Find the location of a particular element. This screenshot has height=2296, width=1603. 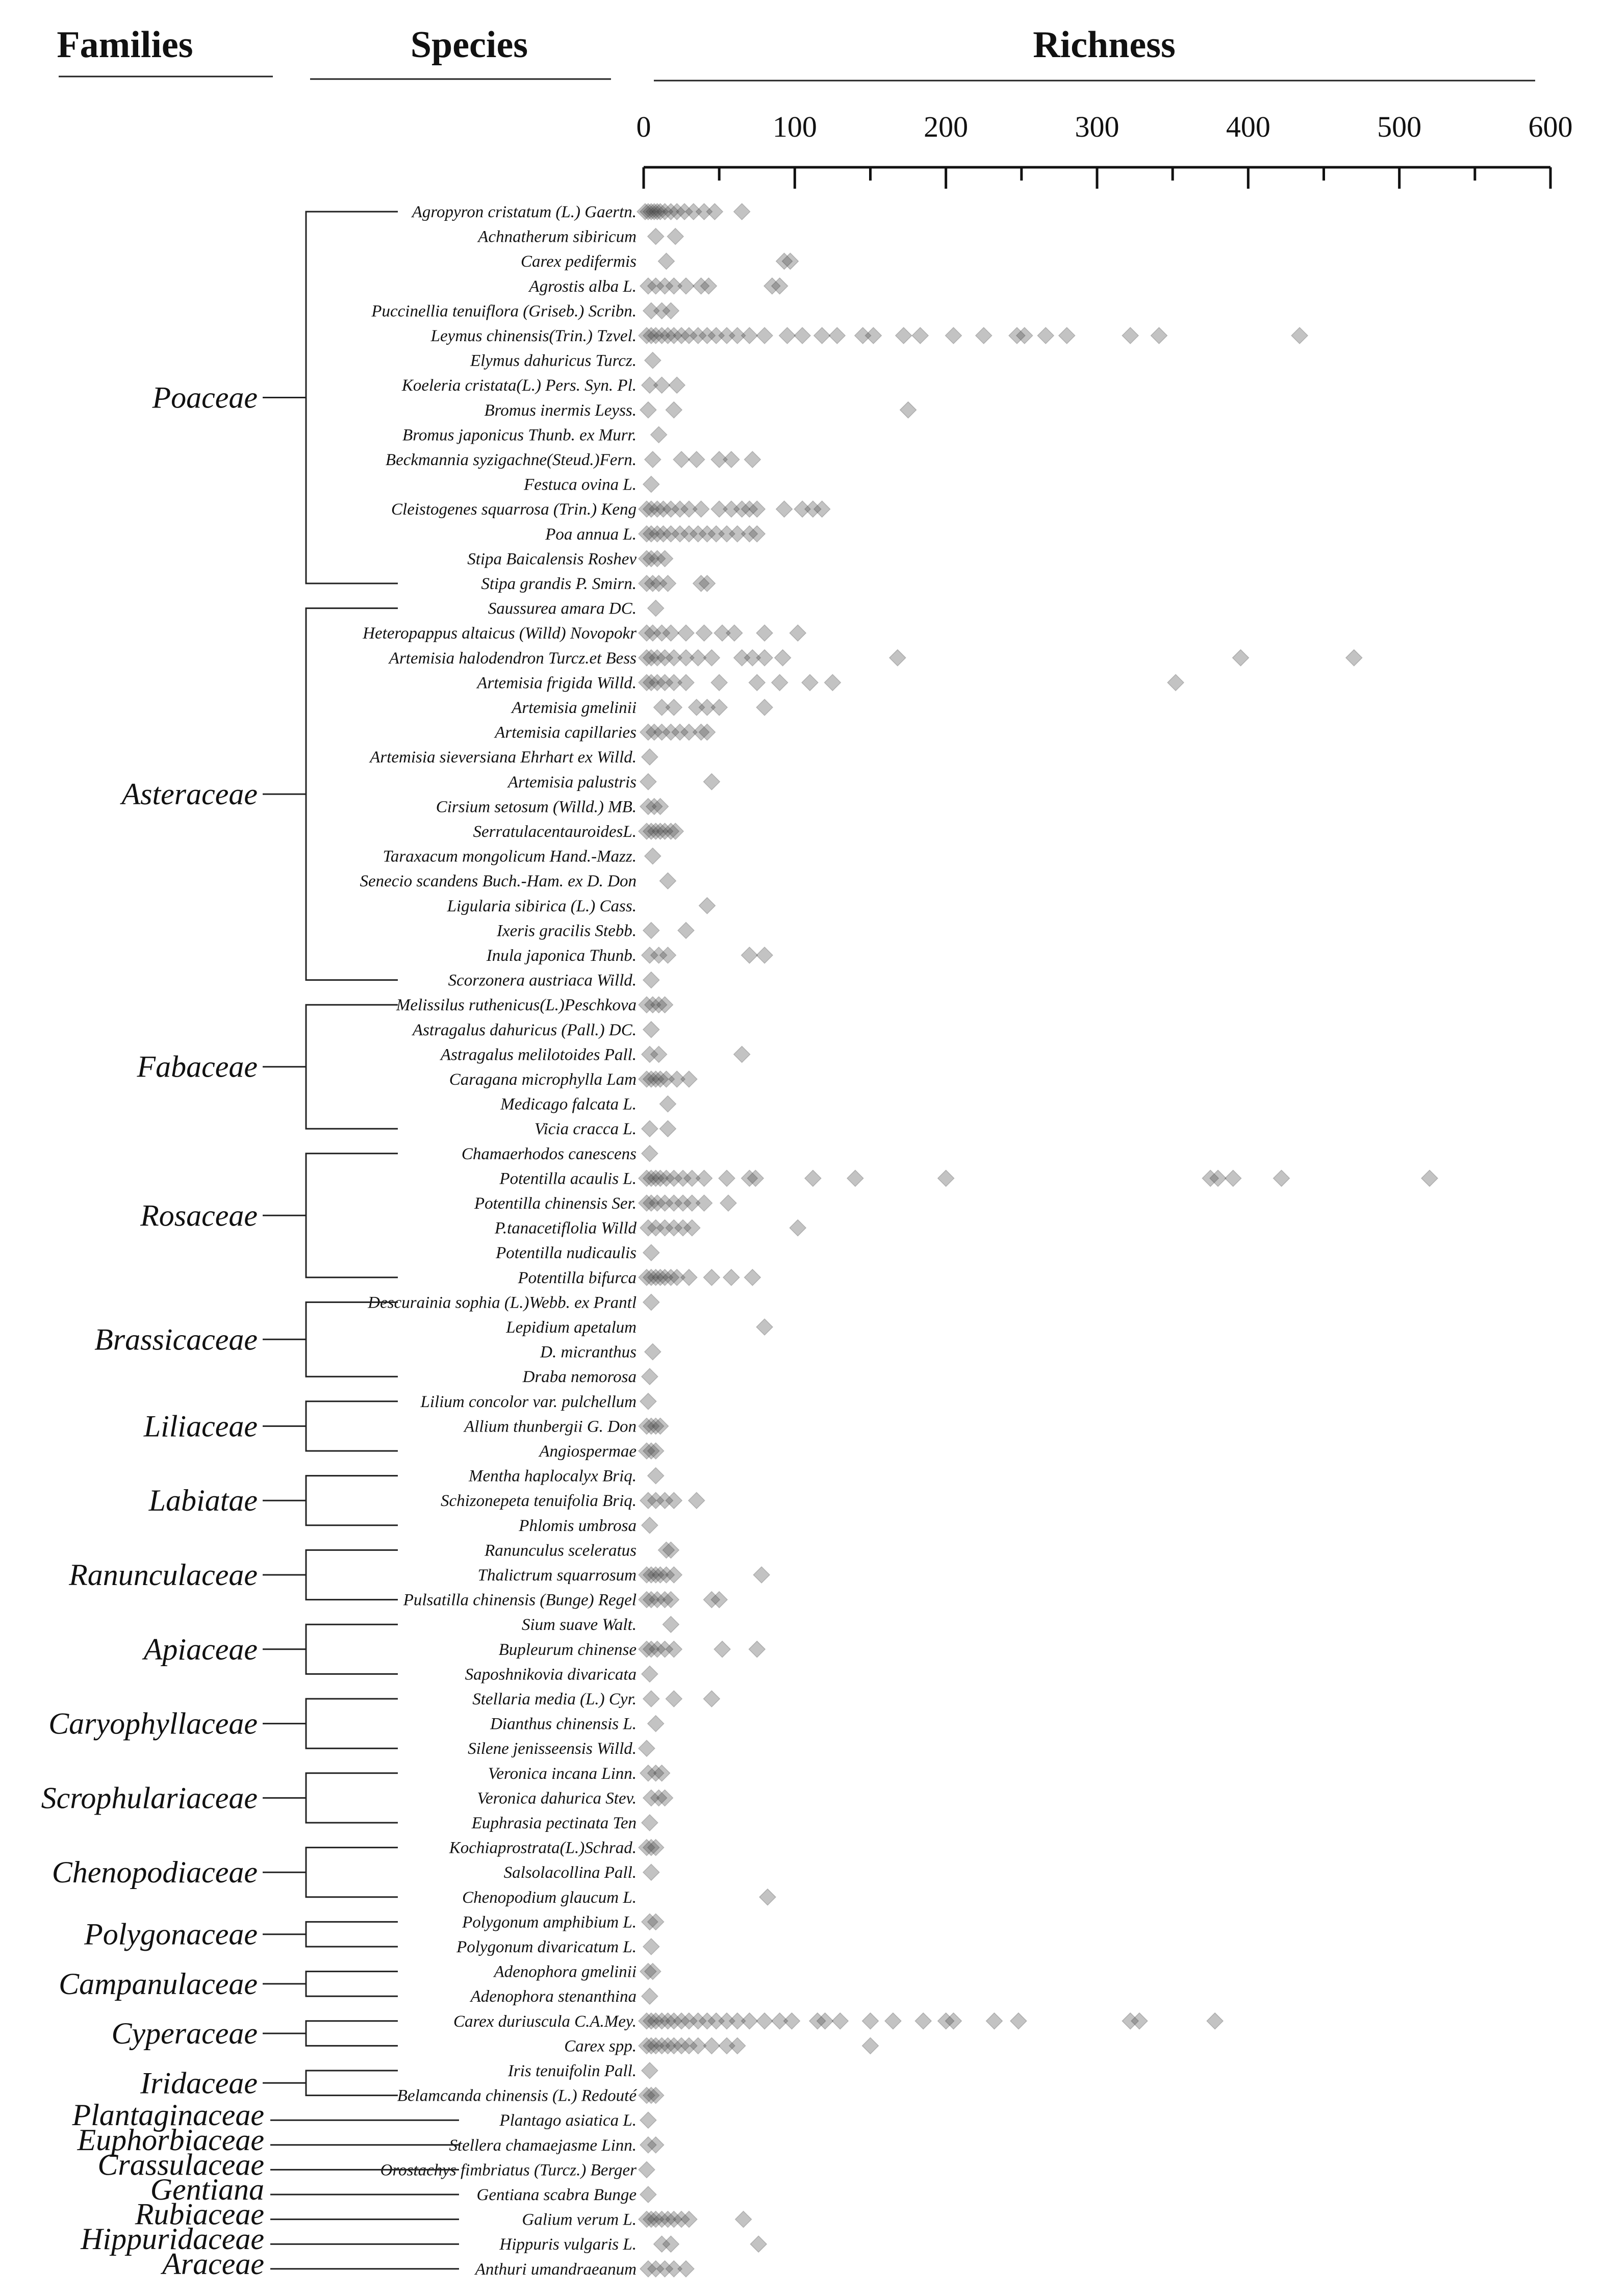

species-label: Galium verum L. is located at coordinates (579, 2220).